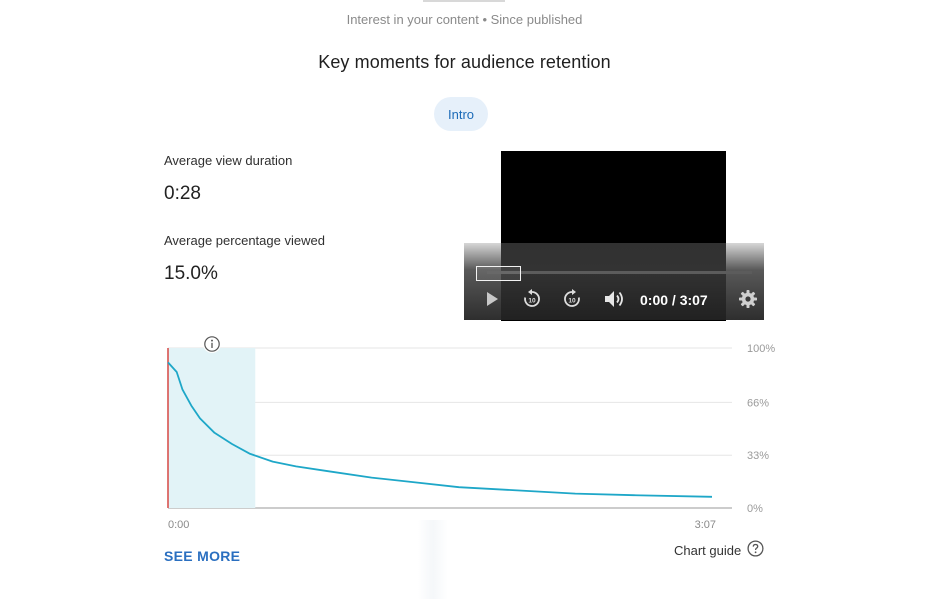 Image resolution: width=929 pixels, height=599 pixels. I want to click on key-moment-chip-intro: Intro, so click(461, 114).